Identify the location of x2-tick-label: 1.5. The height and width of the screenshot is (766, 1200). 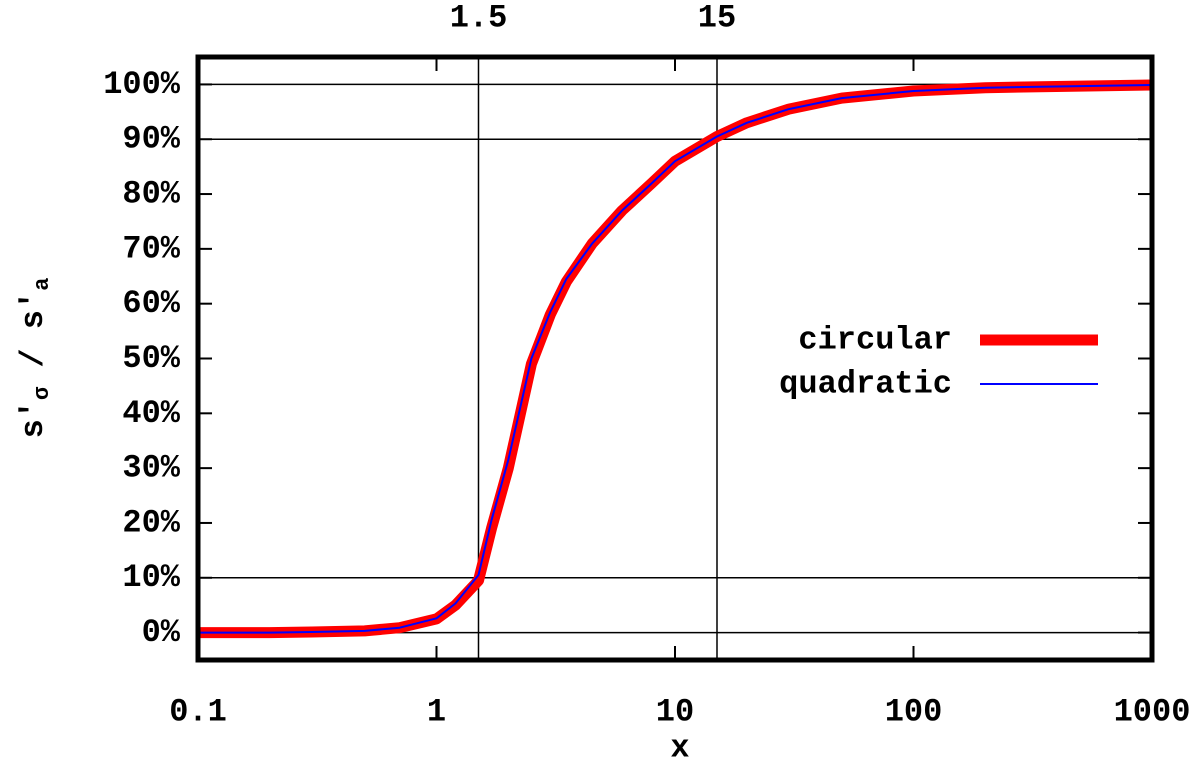
(479, 18).